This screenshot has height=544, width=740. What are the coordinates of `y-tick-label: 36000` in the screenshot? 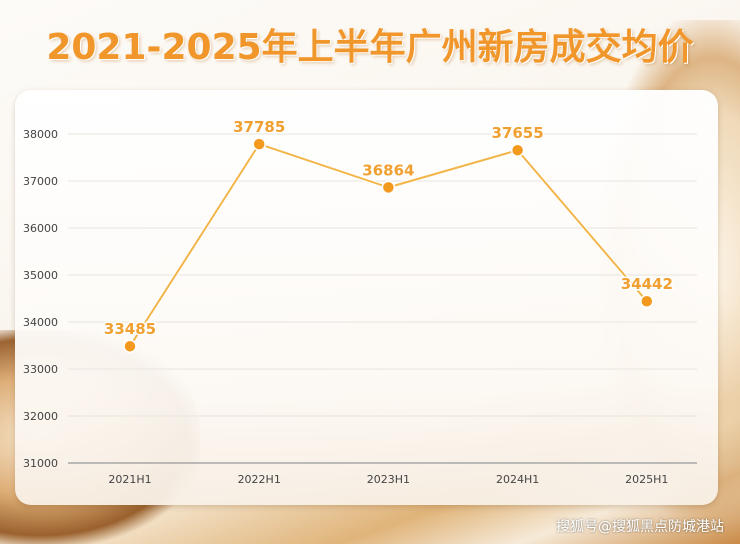 It's located at (40, 228).